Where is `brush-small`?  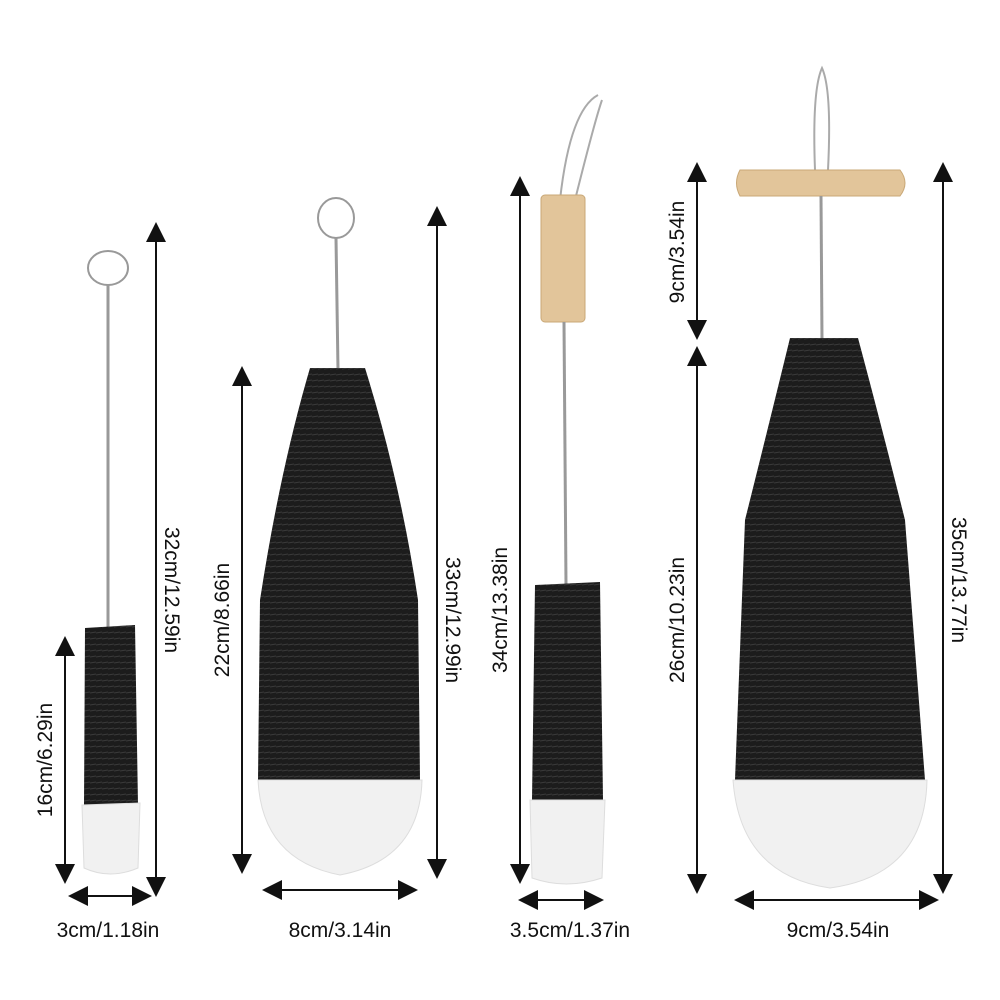 brush-small is located at coordinates (111, 562).